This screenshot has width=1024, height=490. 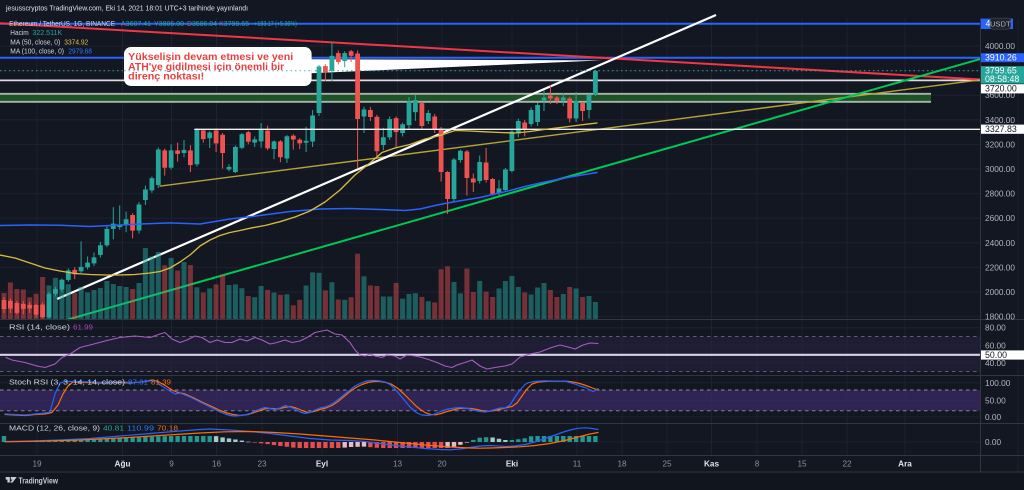 I want to click on svg-text: 2000.00, so click(x=1000, y=292).